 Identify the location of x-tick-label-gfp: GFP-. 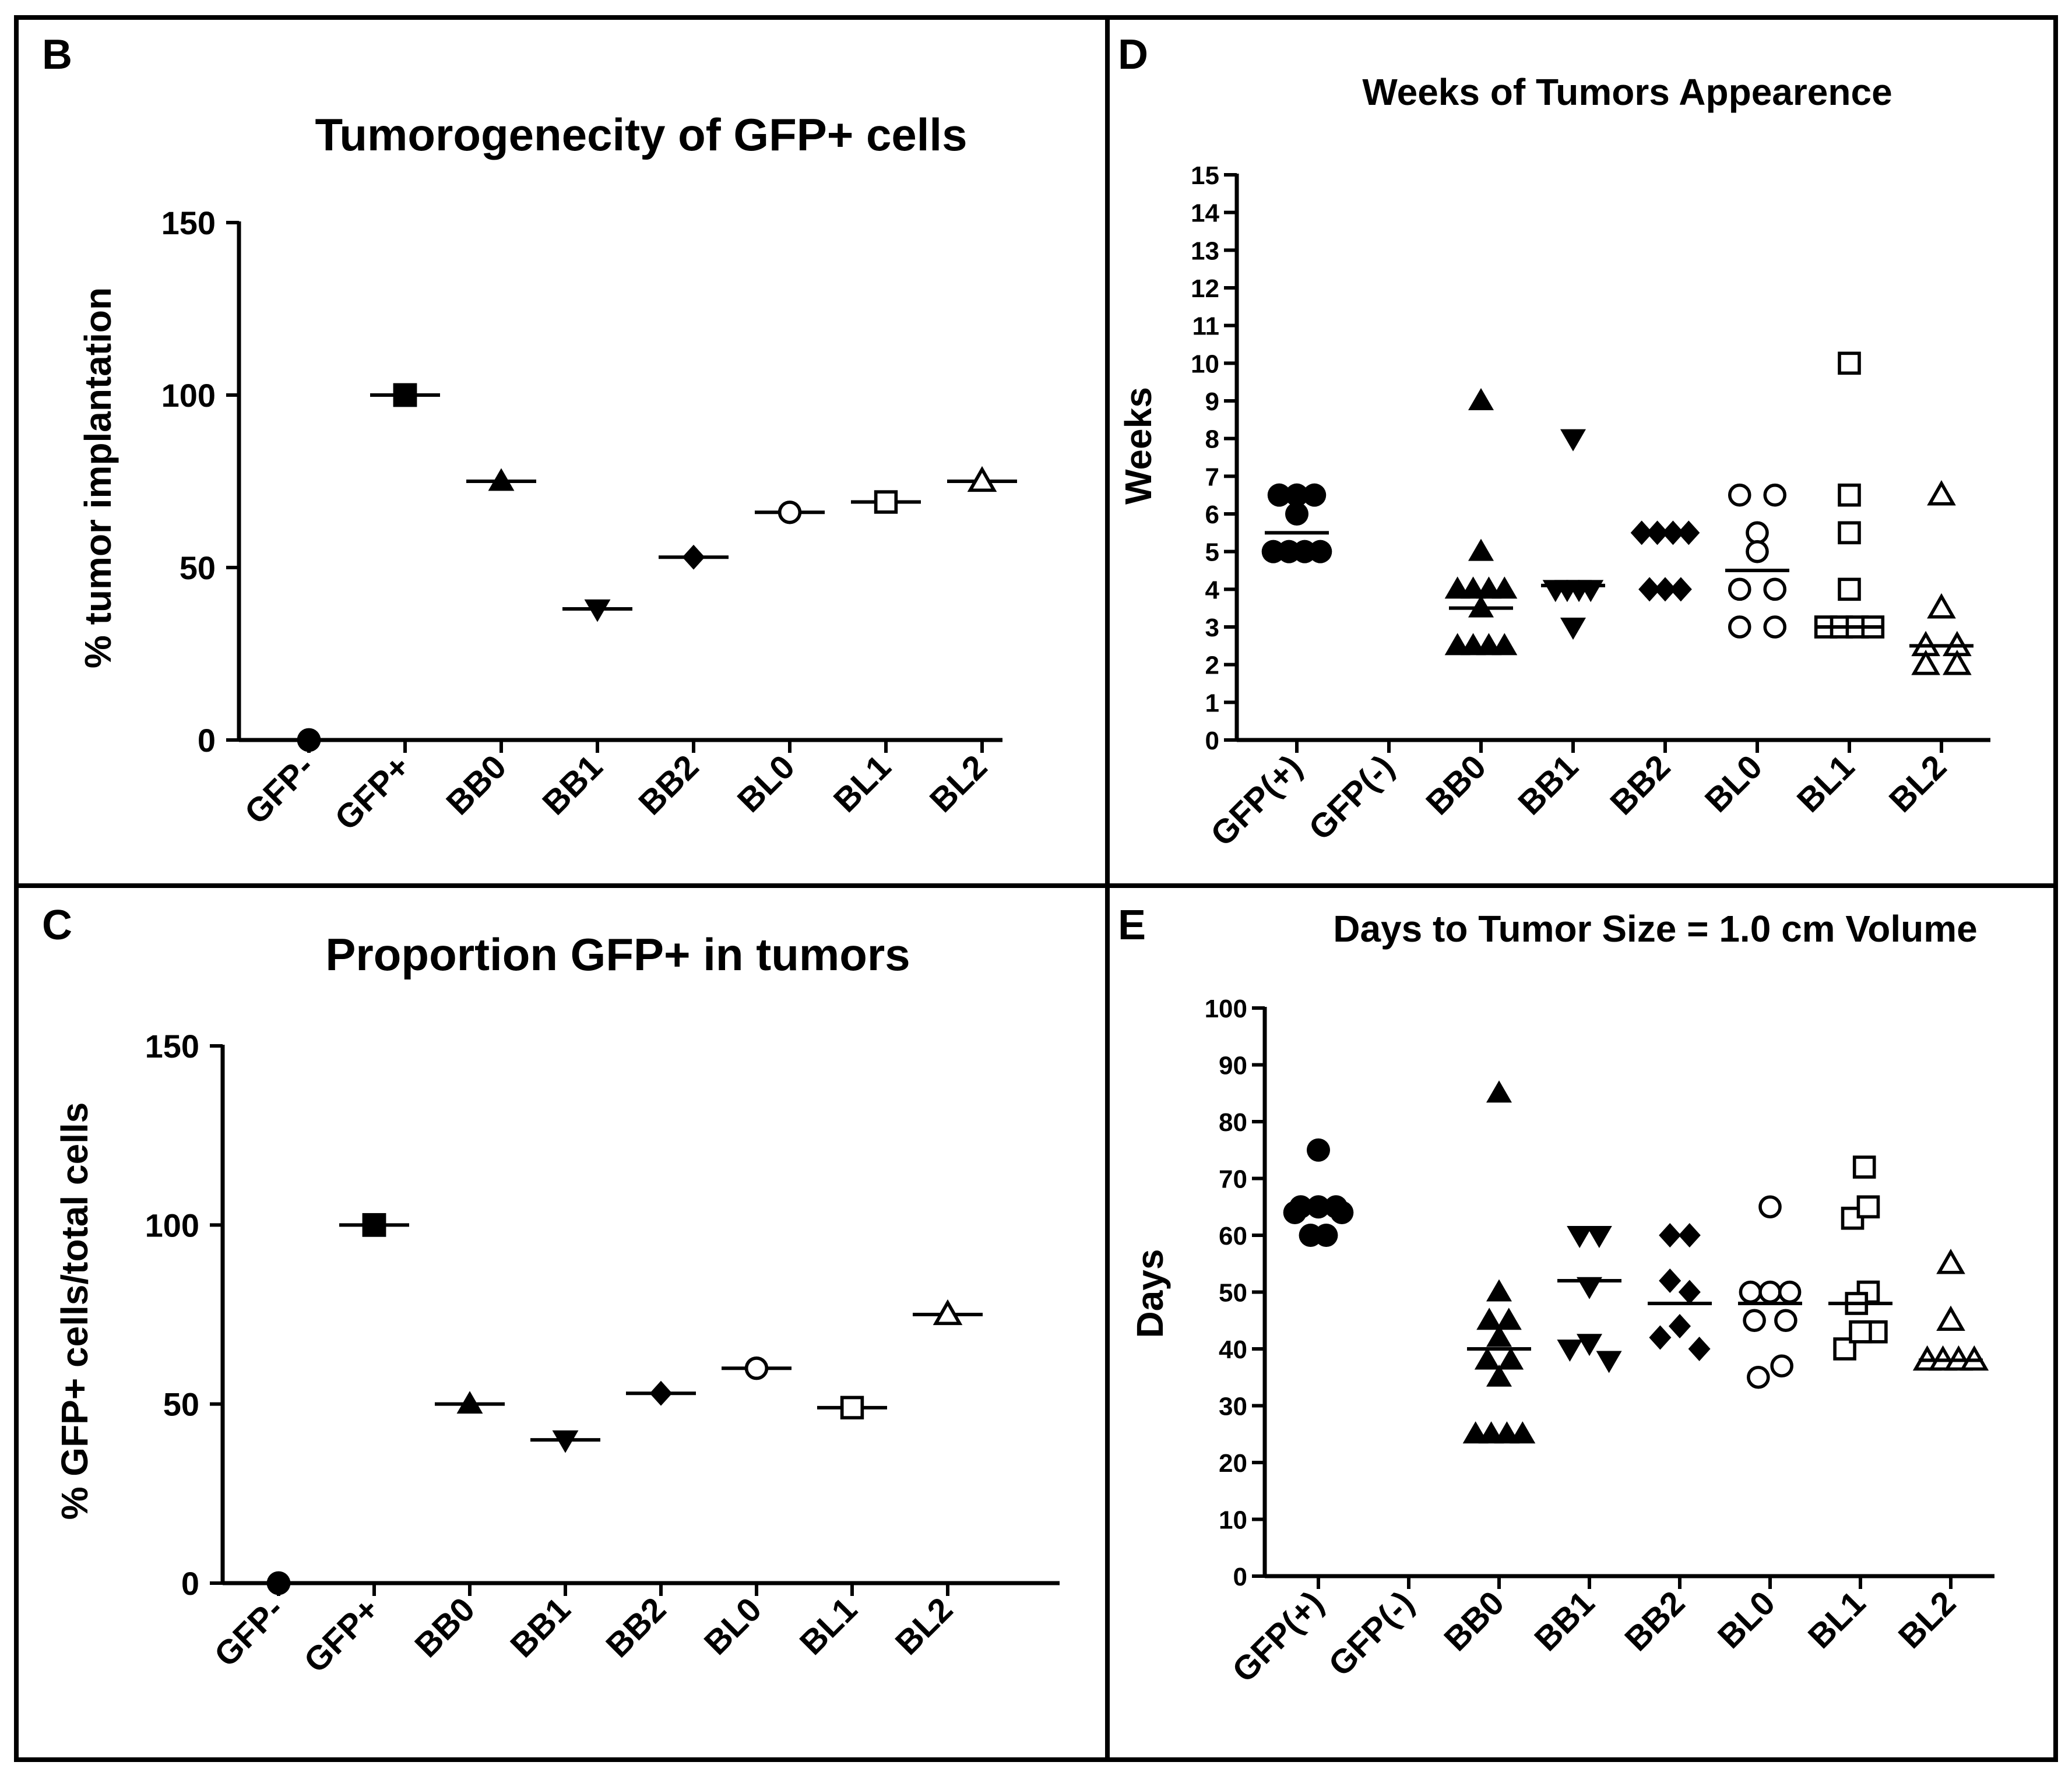
(279, 789).